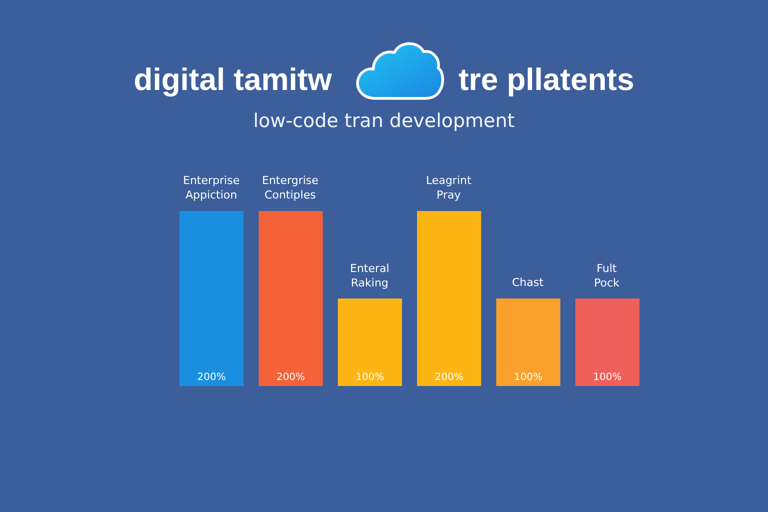 Image resolution: width=768 pixels, height=512 pixels. Describe the element at coordinates (528, 282) in the screenshot. I see `x-tick-label: Chast` at that location.